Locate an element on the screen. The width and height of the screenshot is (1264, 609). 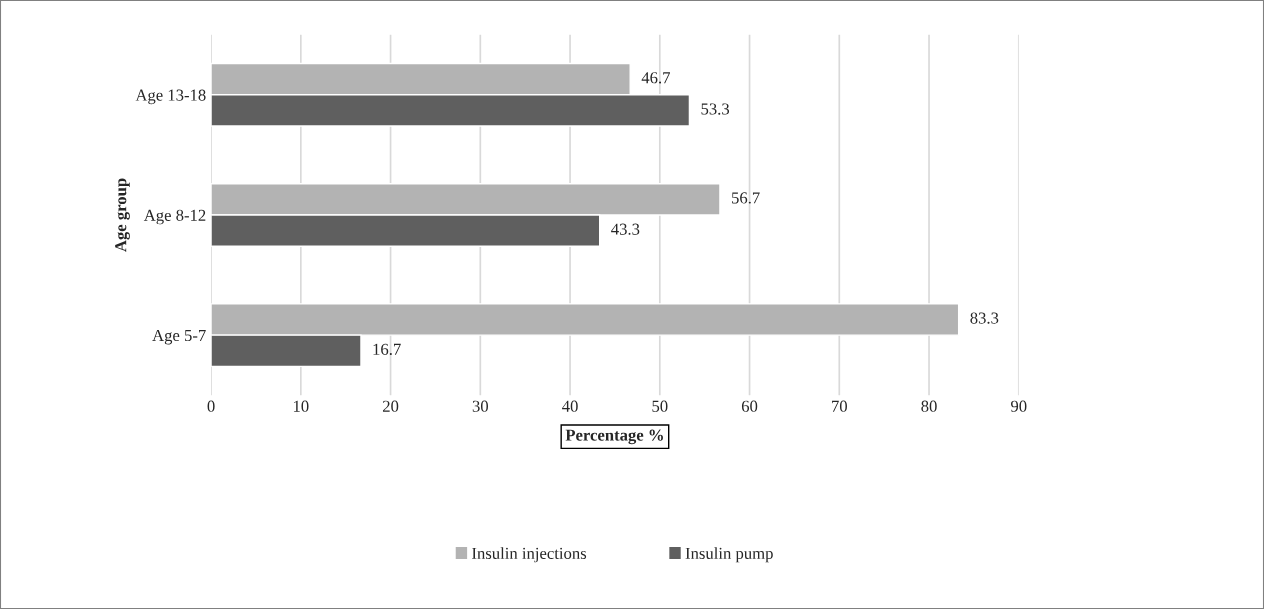
legend-label: Insulin pump is located at coordinates (729, 555).